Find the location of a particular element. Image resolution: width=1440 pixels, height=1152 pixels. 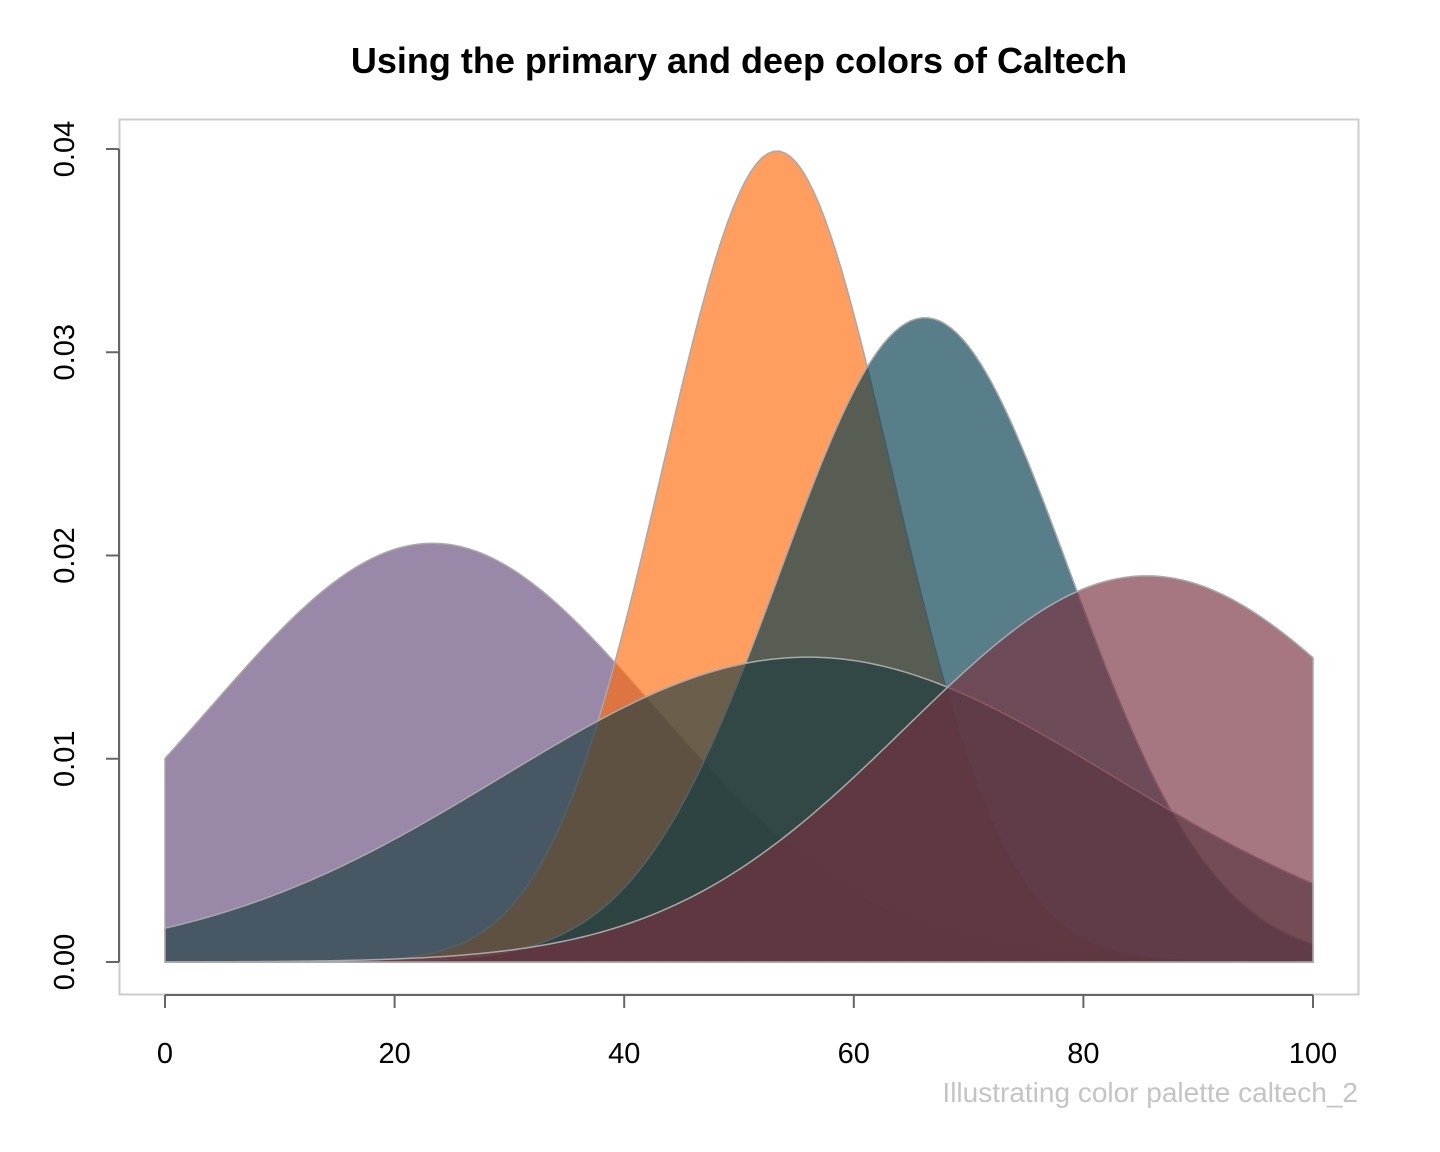

x-tick-label: 100 is located at coordinates (1313, 1054).